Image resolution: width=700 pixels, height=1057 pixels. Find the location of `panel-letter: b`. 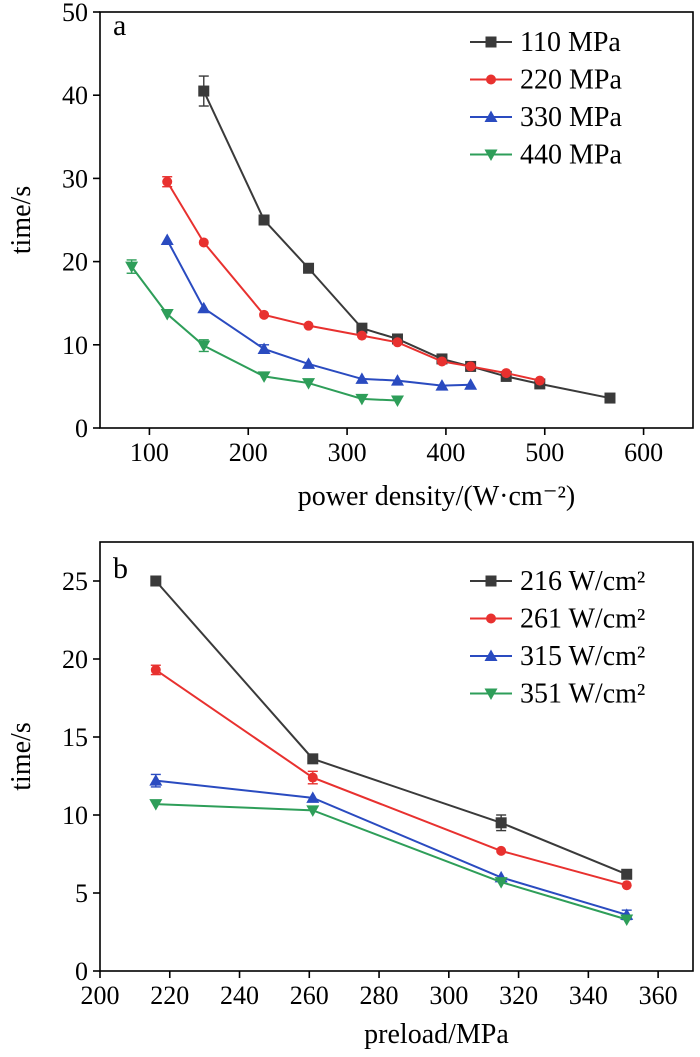

panel-letter: b is located at coordinates (120, 568).